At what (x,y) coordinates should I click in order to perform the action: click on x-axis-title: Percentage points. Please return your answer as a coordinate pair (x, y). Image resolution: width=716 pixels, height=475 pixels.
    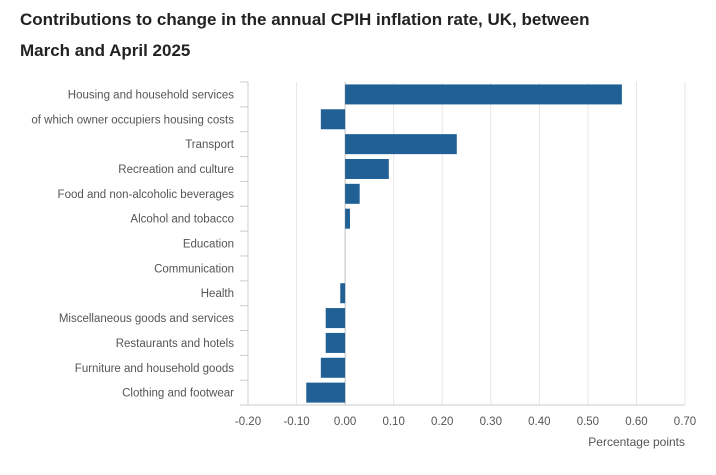
    Looking at the image, I should click on (636, 442).